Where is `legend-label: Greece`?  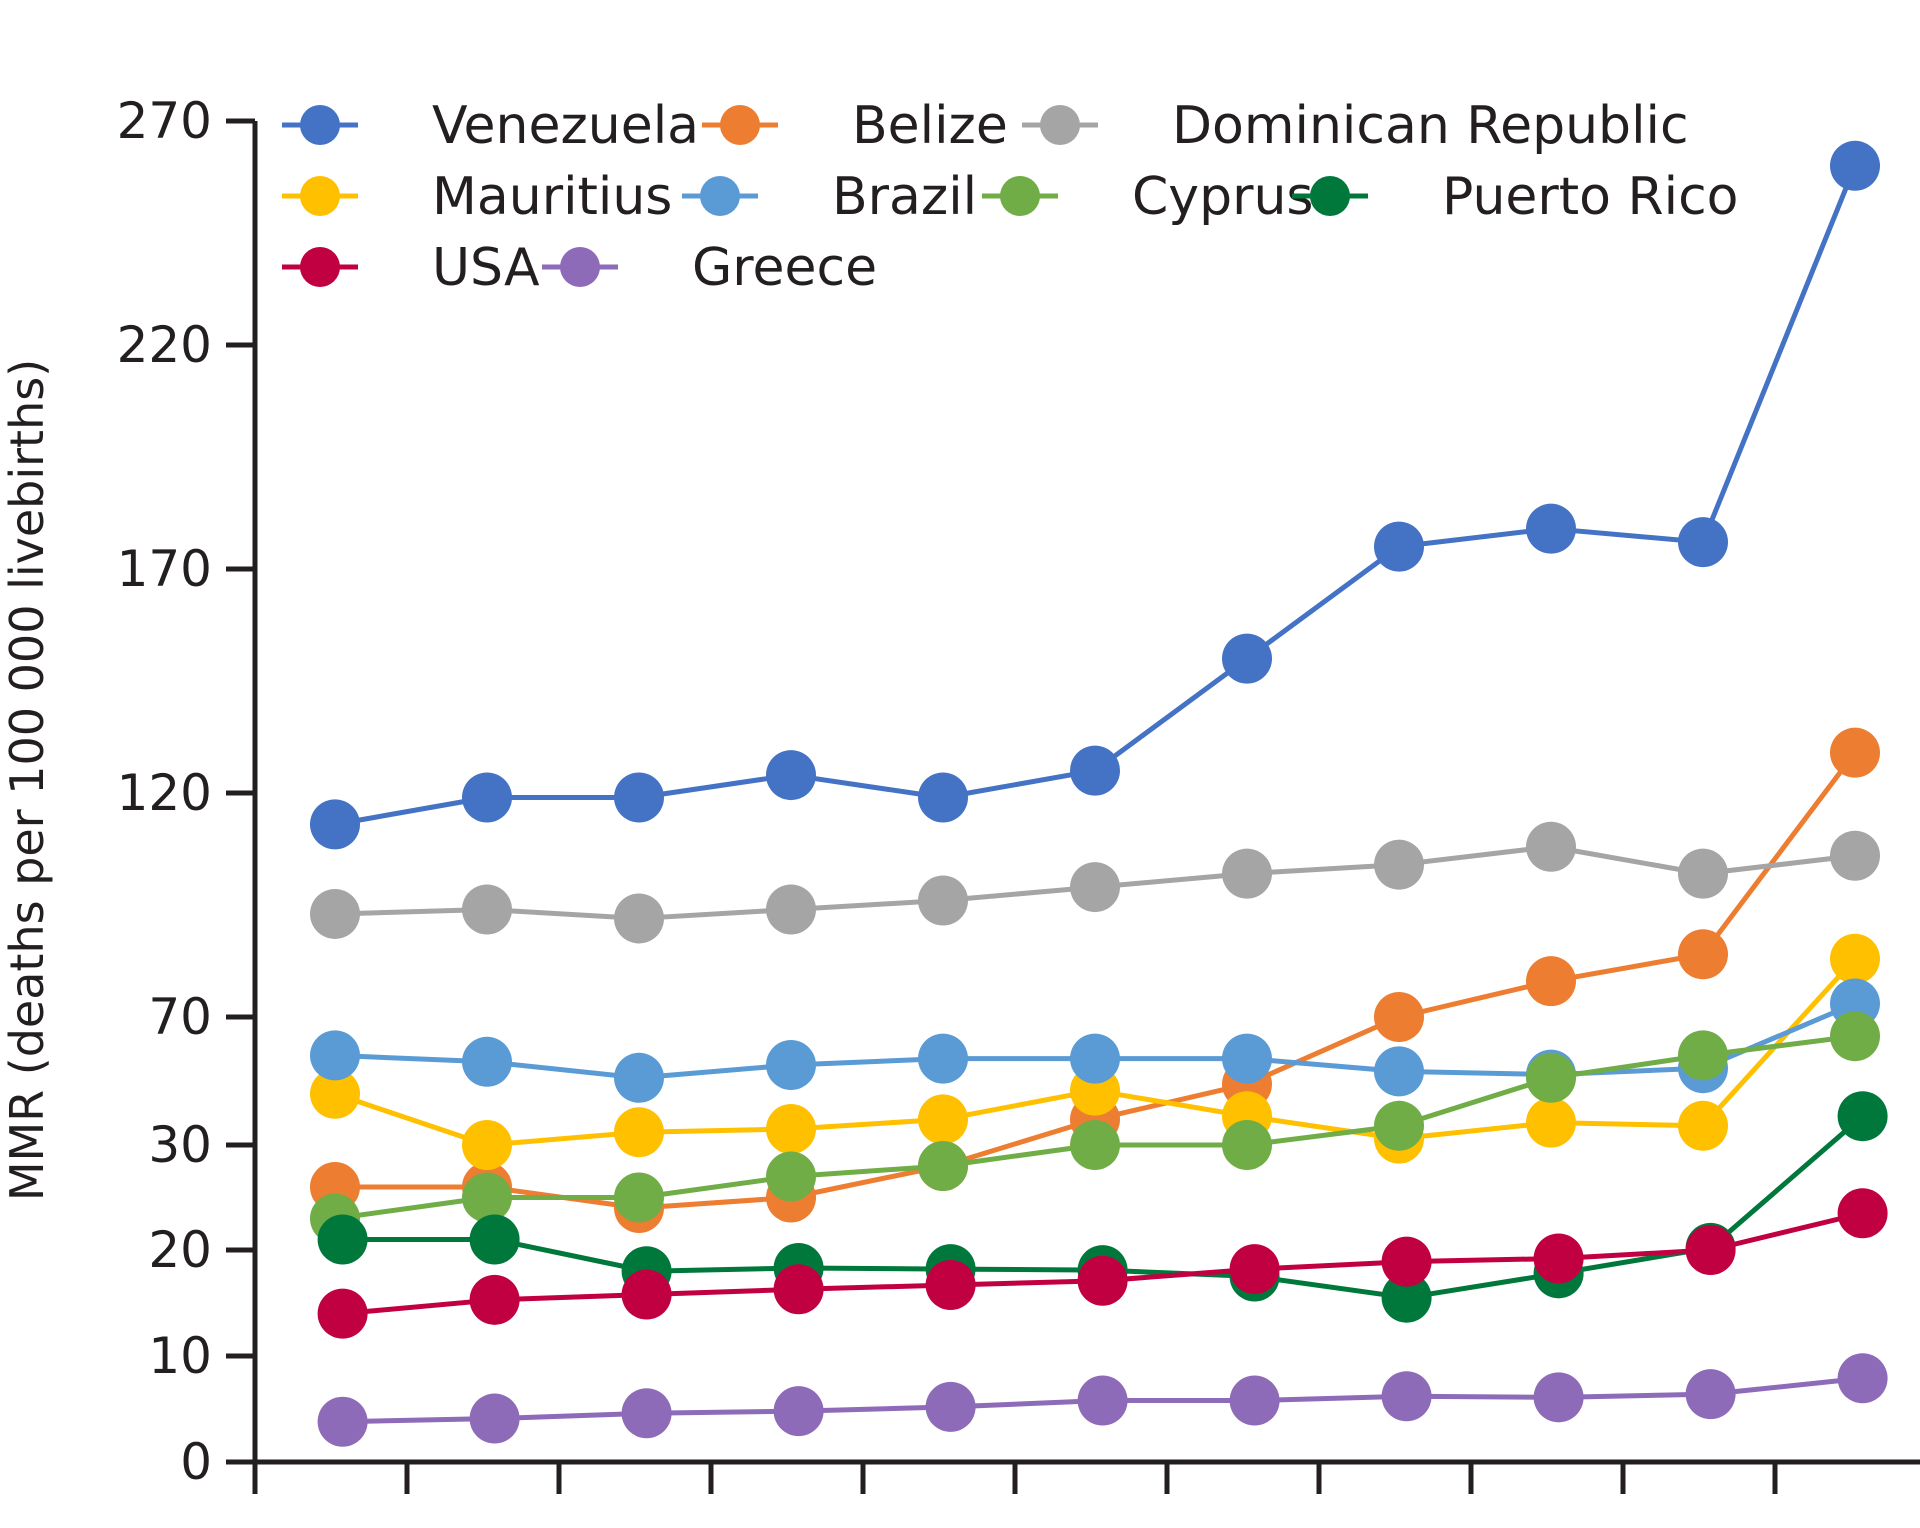 legend-label: Greece is located at coordinates (784, 268).